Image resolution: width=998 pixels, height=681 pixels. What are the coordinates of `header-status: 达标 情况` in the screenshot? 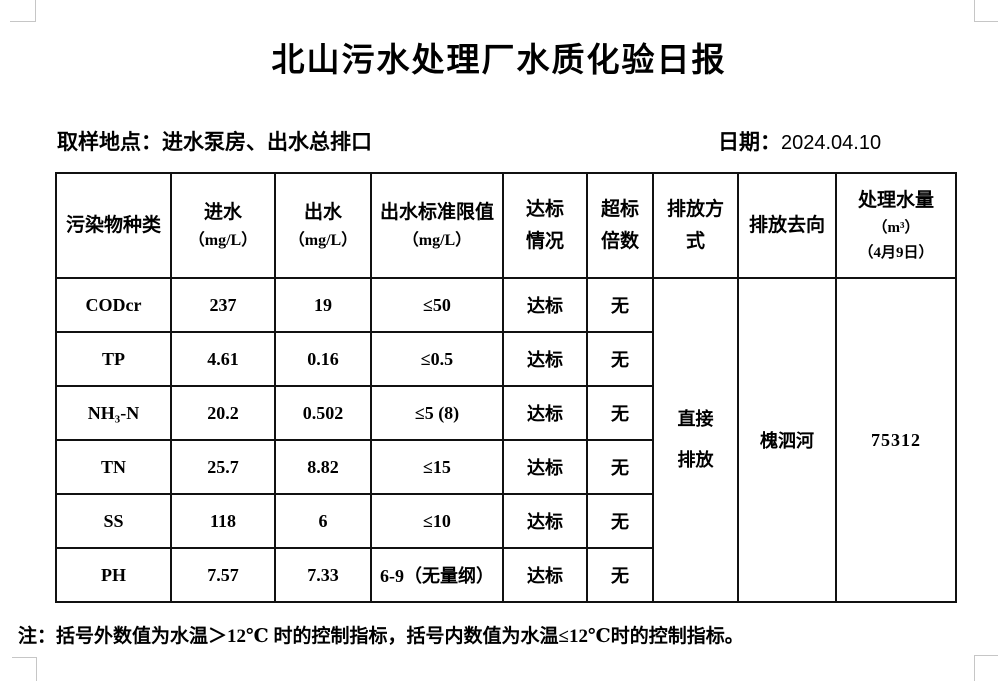 It's located at (545, 225).